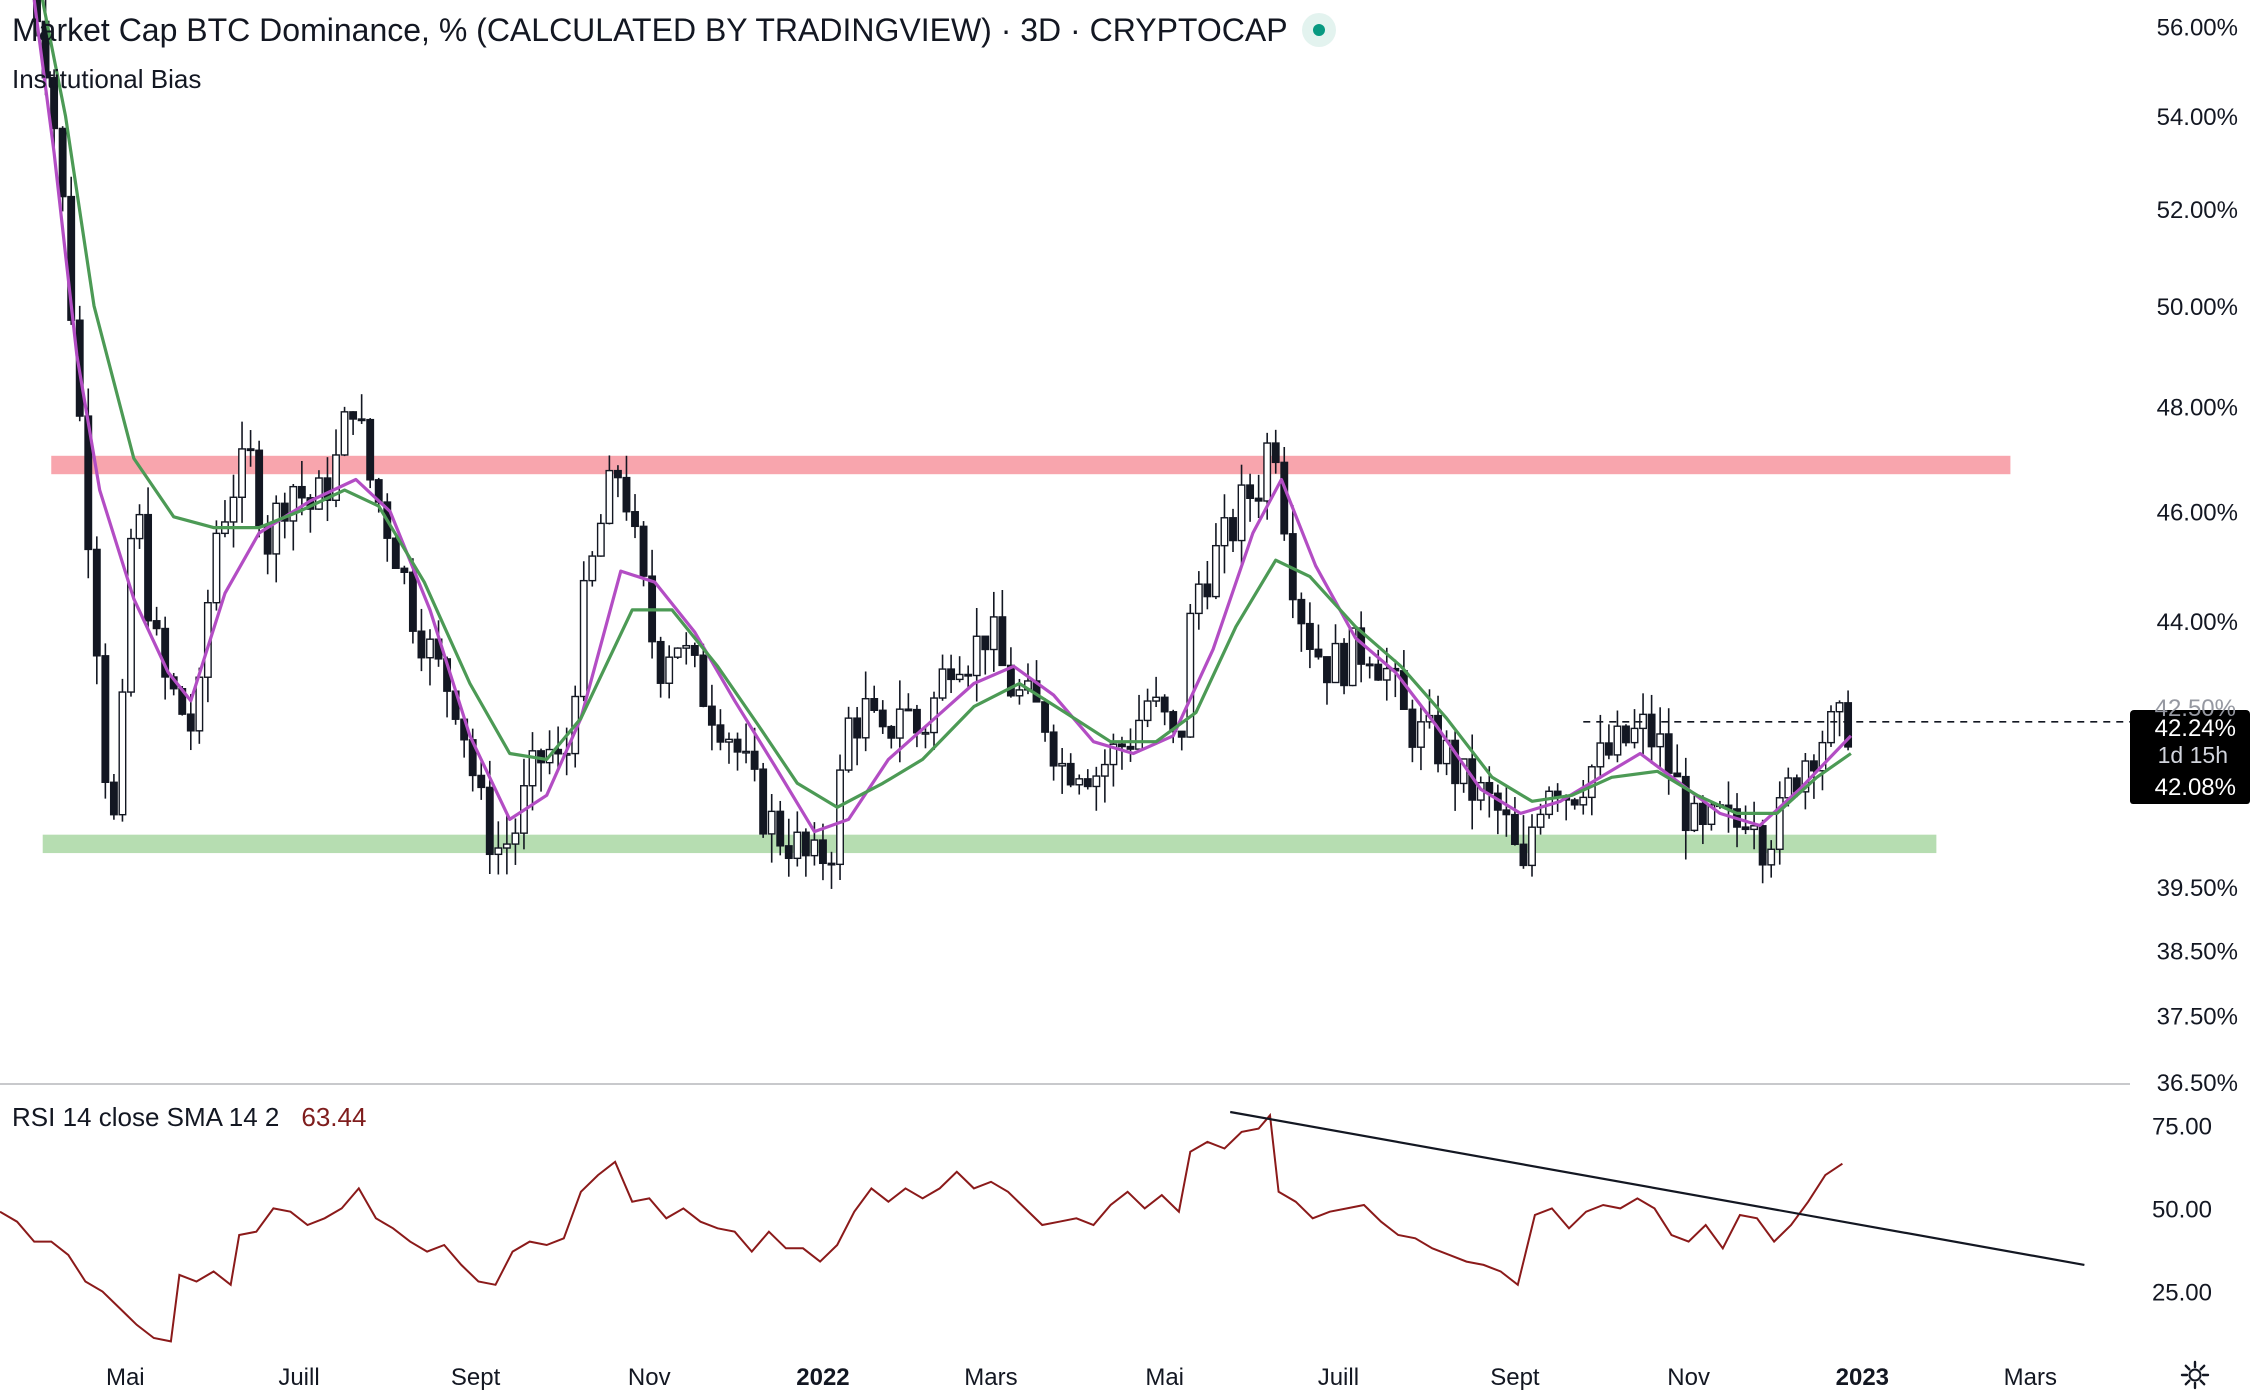 This screenshot has height=1398, width=2256. I want to click on y-tick-label: 46.00%, so click(2197, 512).